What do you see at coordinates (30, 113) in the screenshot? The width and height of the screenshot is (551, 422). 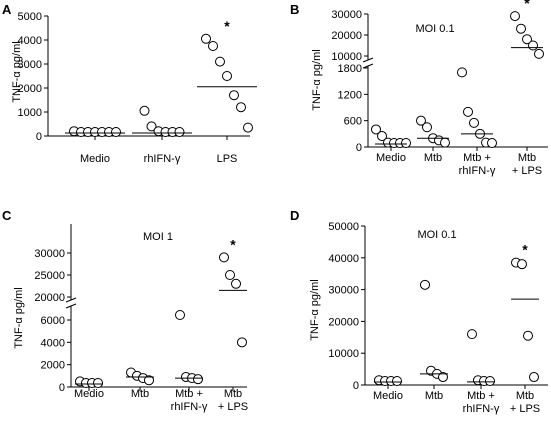 I see `y-tick-label: 1000` at bounding box center [30, 113].